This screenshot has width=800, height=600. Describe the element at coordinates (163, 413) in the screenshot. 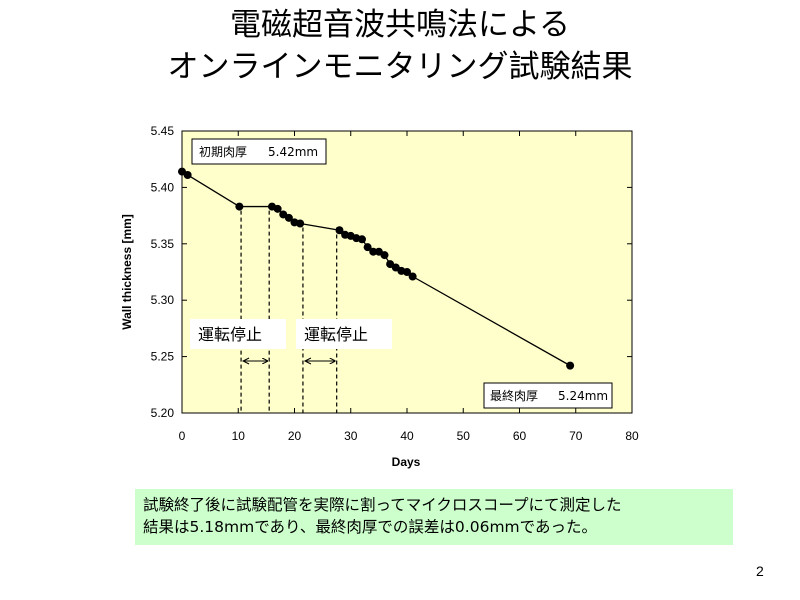

I see `y-tick-label: 5.20` at that location.